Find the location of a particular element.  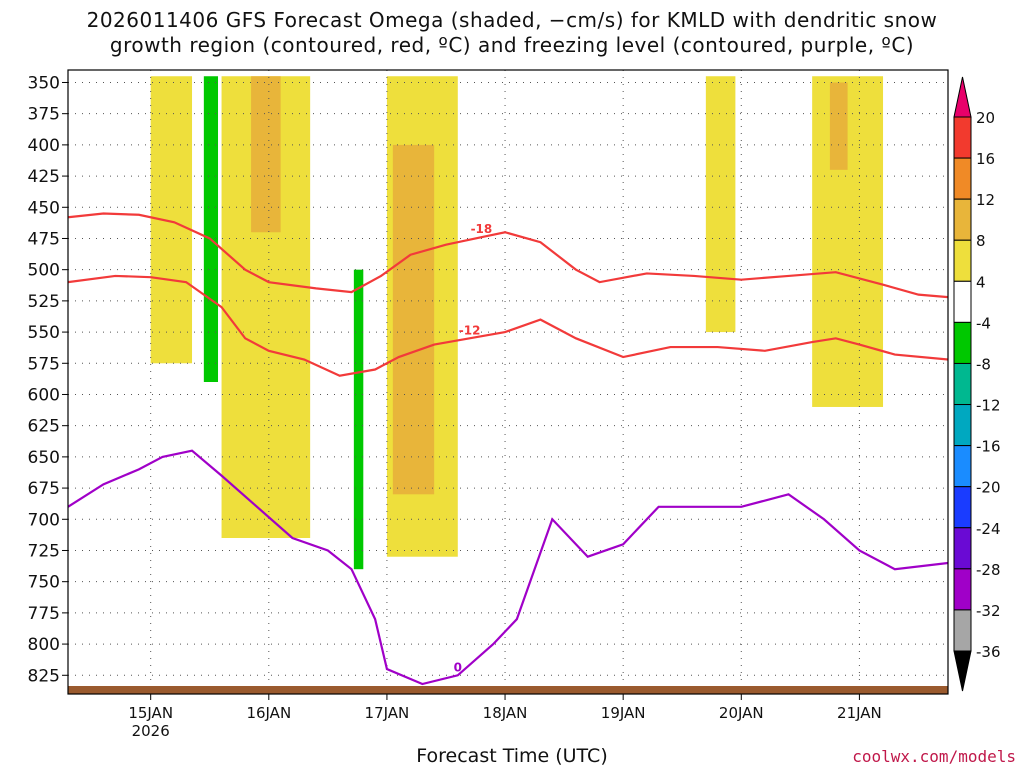

y-tick-label-700: 700 is located at coordinates (44, 520).